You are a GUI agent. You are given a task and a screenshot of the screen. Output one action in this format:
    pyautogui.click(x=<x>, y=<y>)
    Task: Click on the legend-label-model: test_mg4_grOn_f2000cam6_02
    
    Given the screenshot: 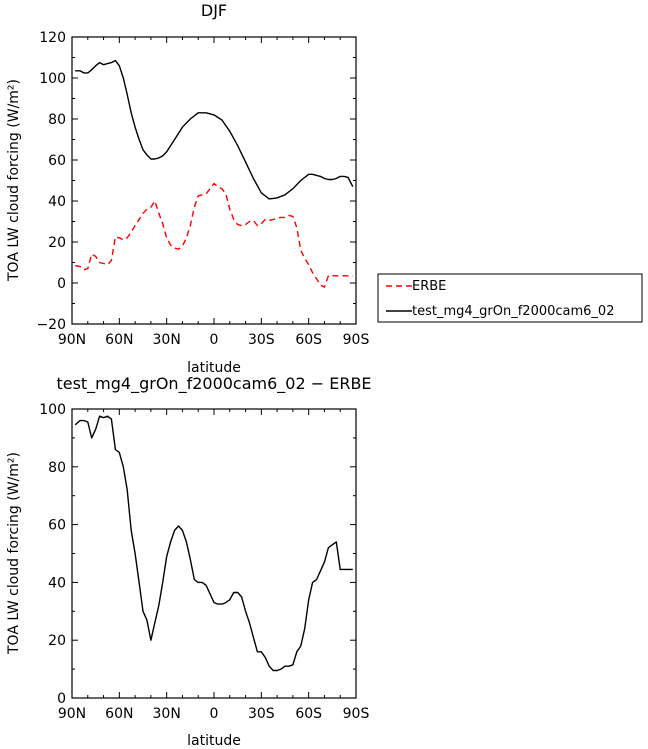 What is the action you would take?
    pyautogui.click(x=513, y=311)
    